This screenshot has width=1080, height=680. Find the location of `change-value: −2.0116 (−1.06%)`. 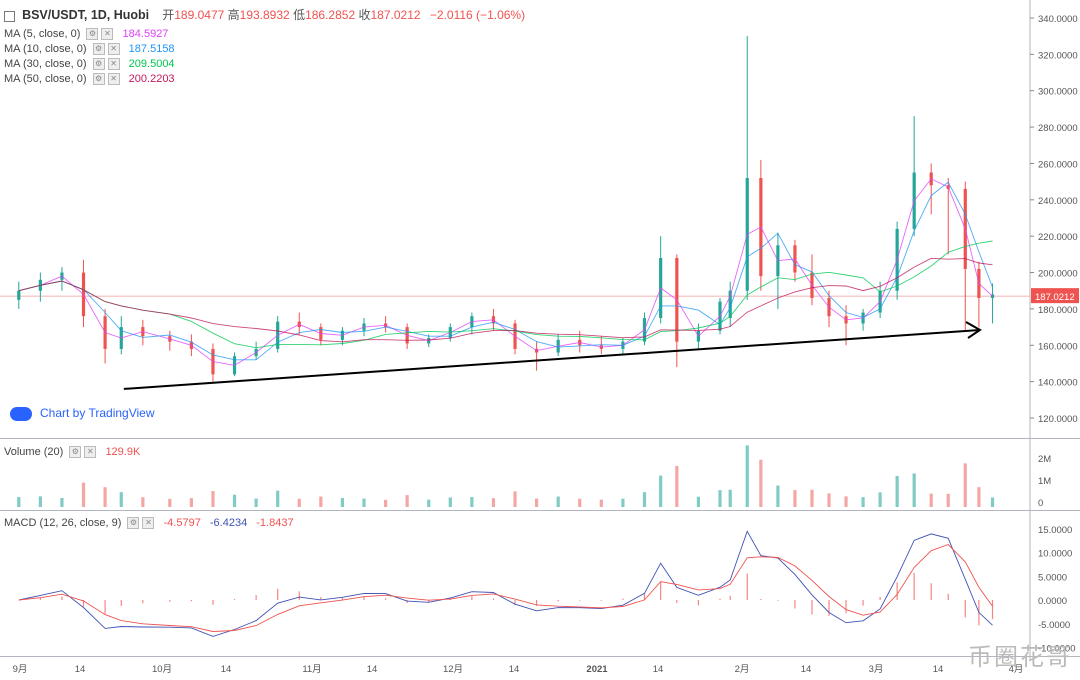

change-value: −2.0116 (−1.06%) is located at coordinates (477, 15).